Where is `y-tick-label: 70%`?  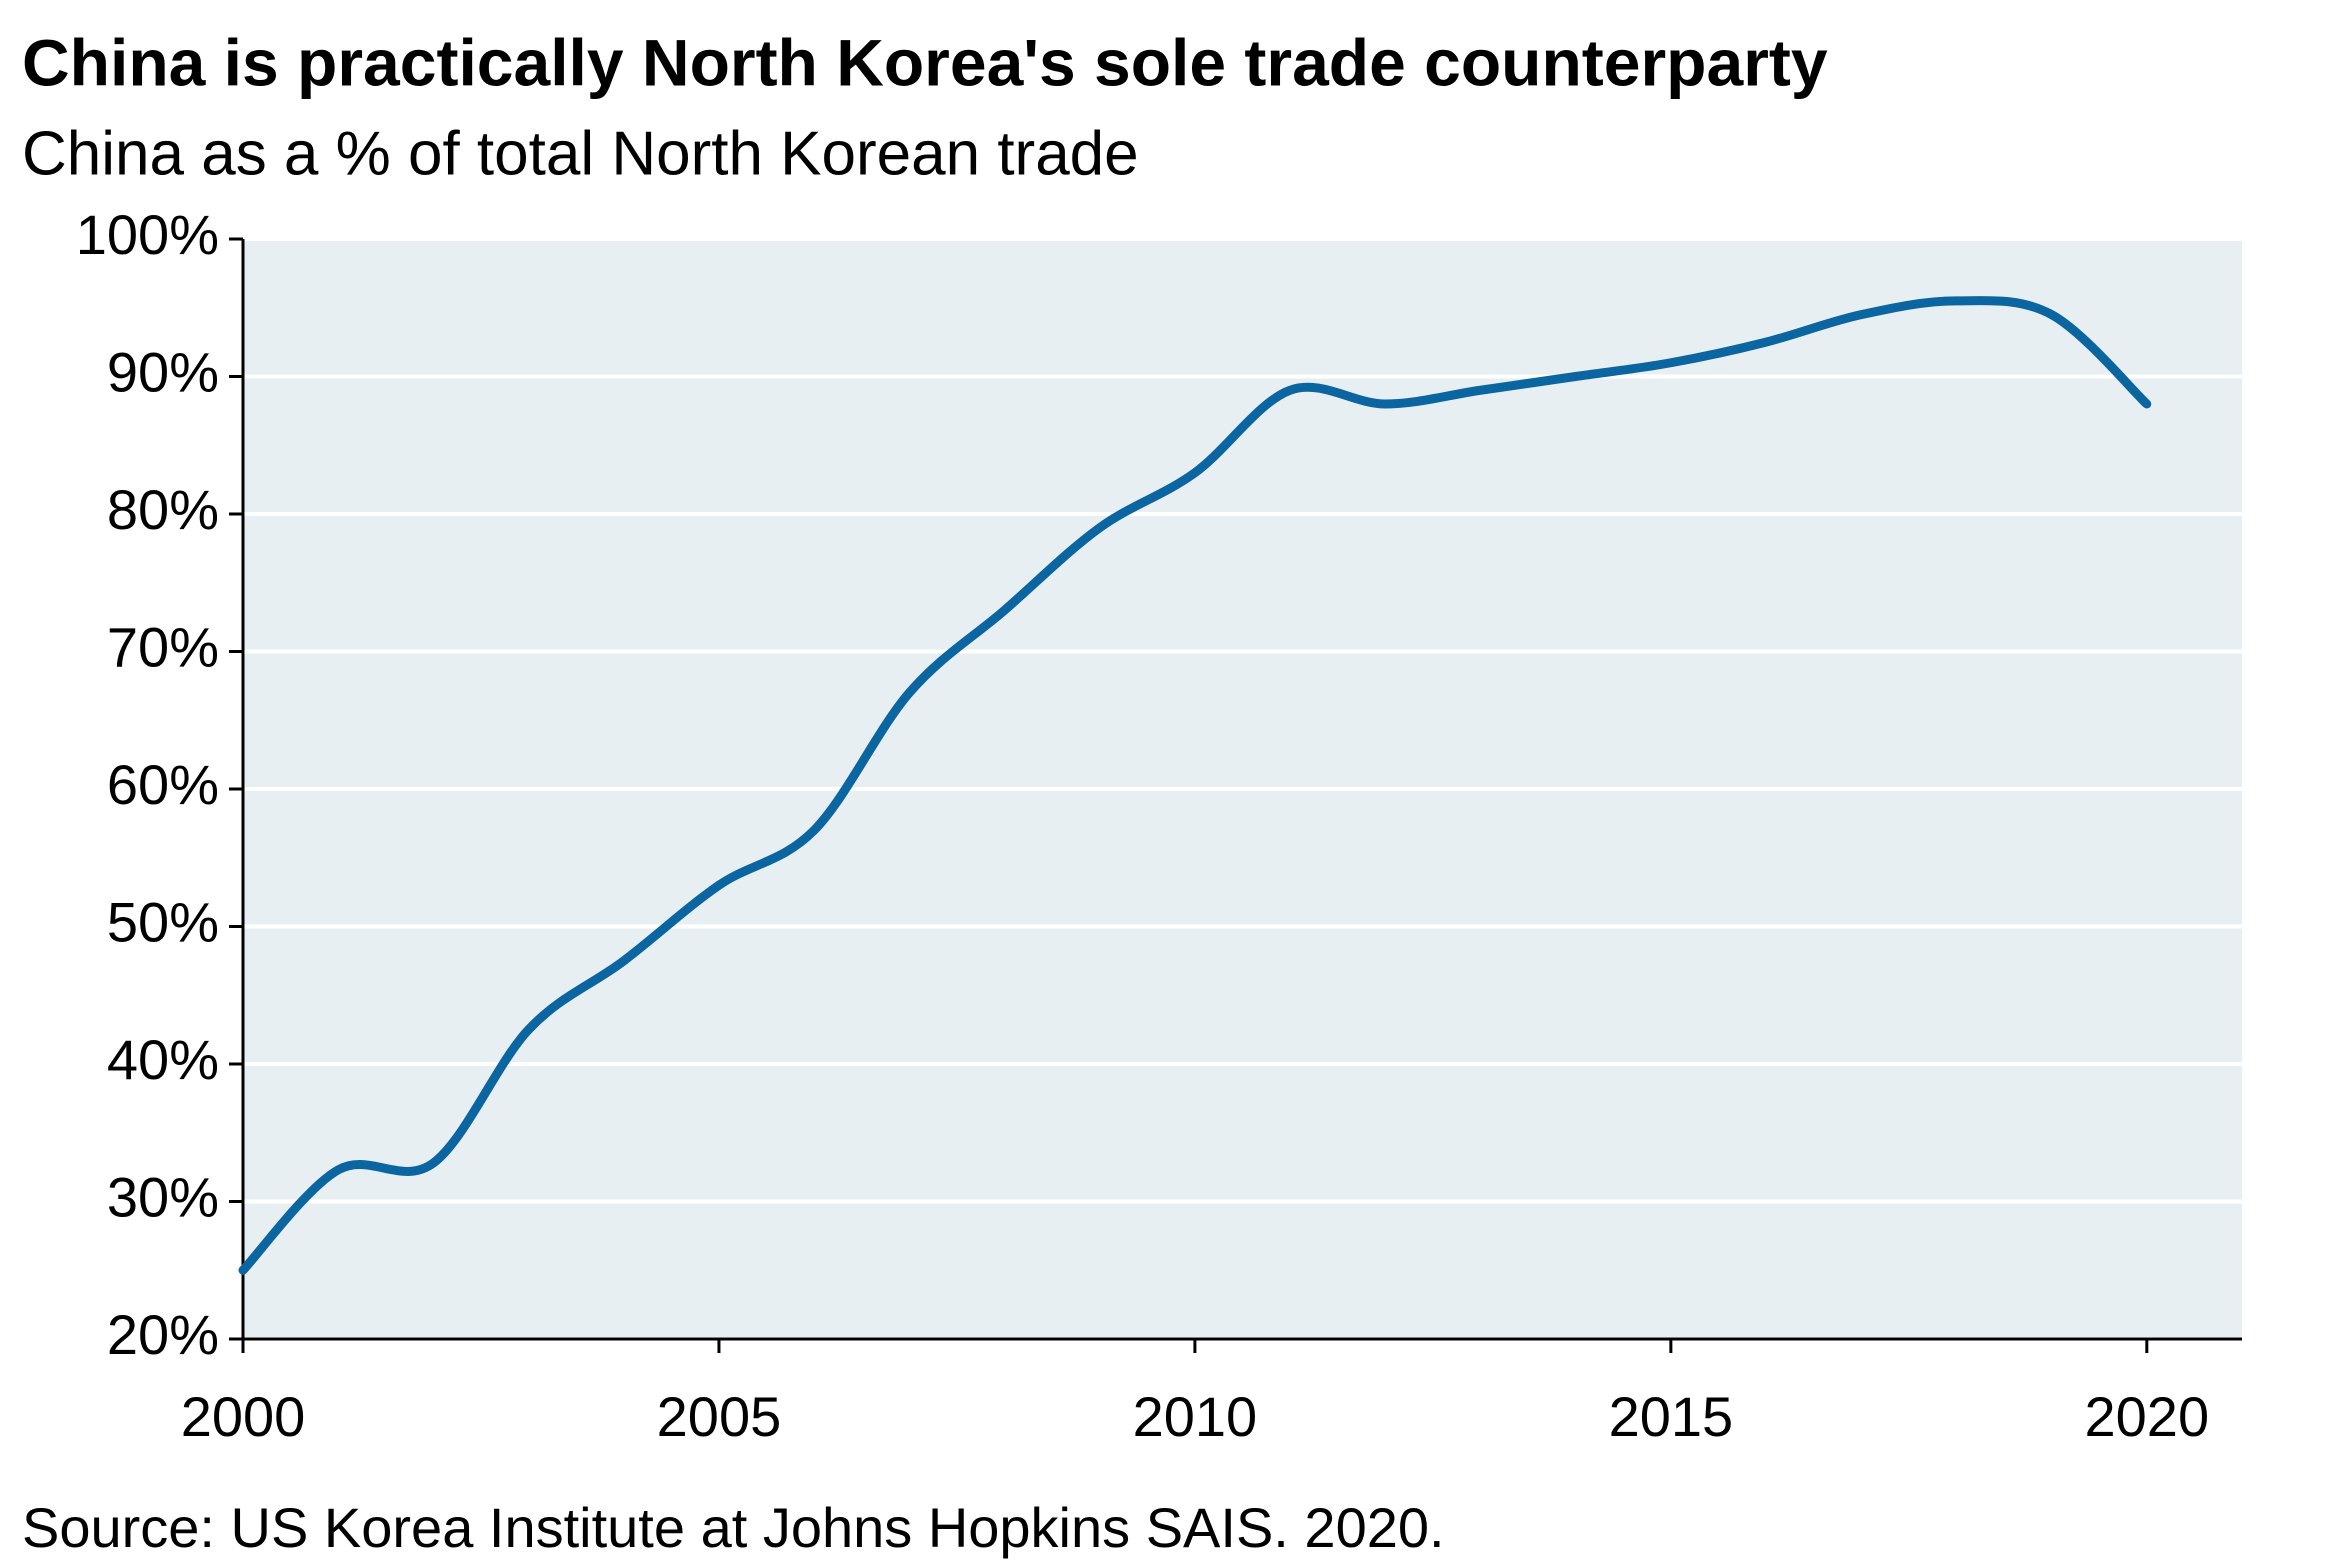 y-tick-label: 70% is located at coordinates (163, 646).